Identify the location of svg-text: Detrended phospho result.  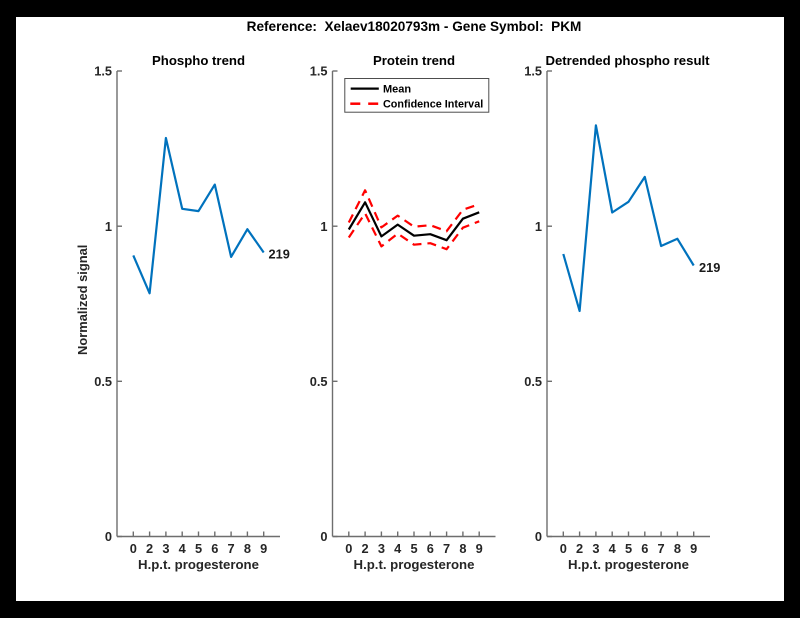
(627, 60).